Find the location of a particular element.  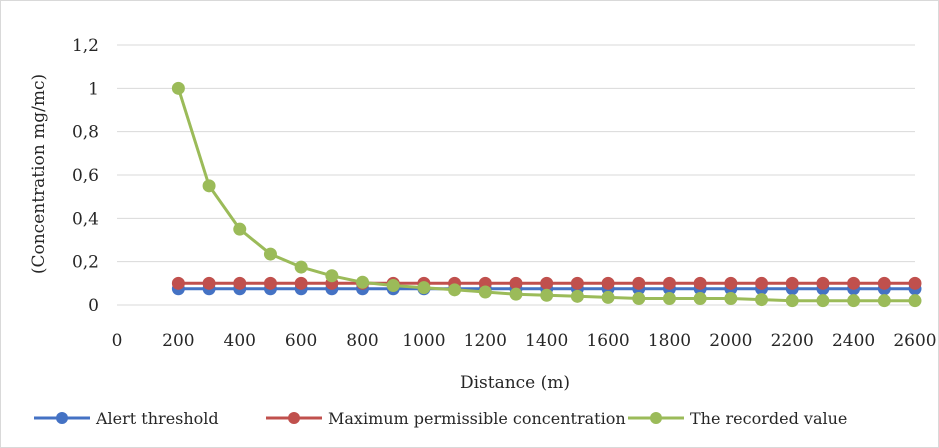

x-tick-label: 2600 is located at coordinates (914, 341).